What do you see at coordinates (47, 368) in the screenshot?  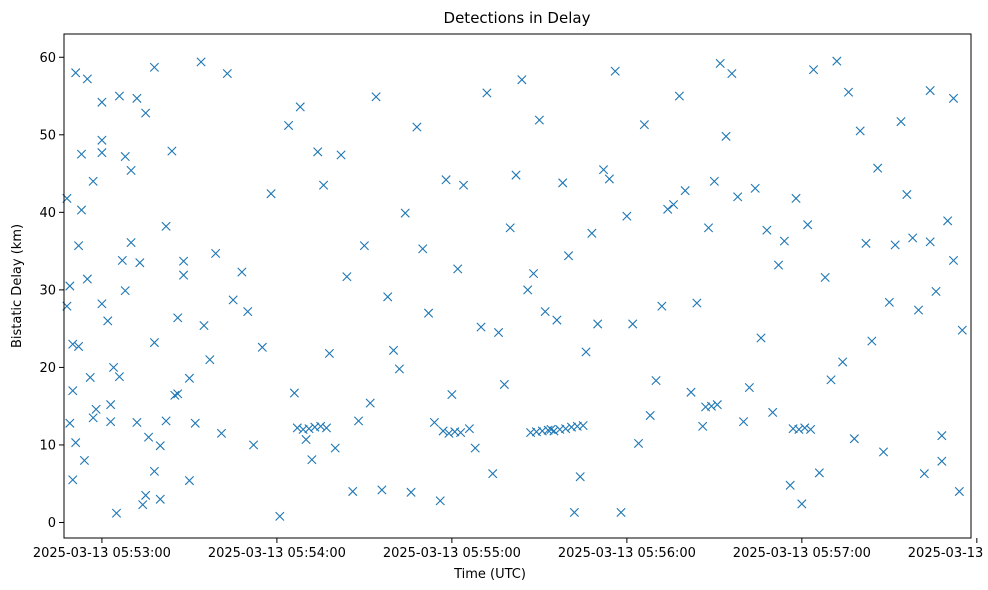 I see `y-tick-label: 20` at bounding box center [47, 368].